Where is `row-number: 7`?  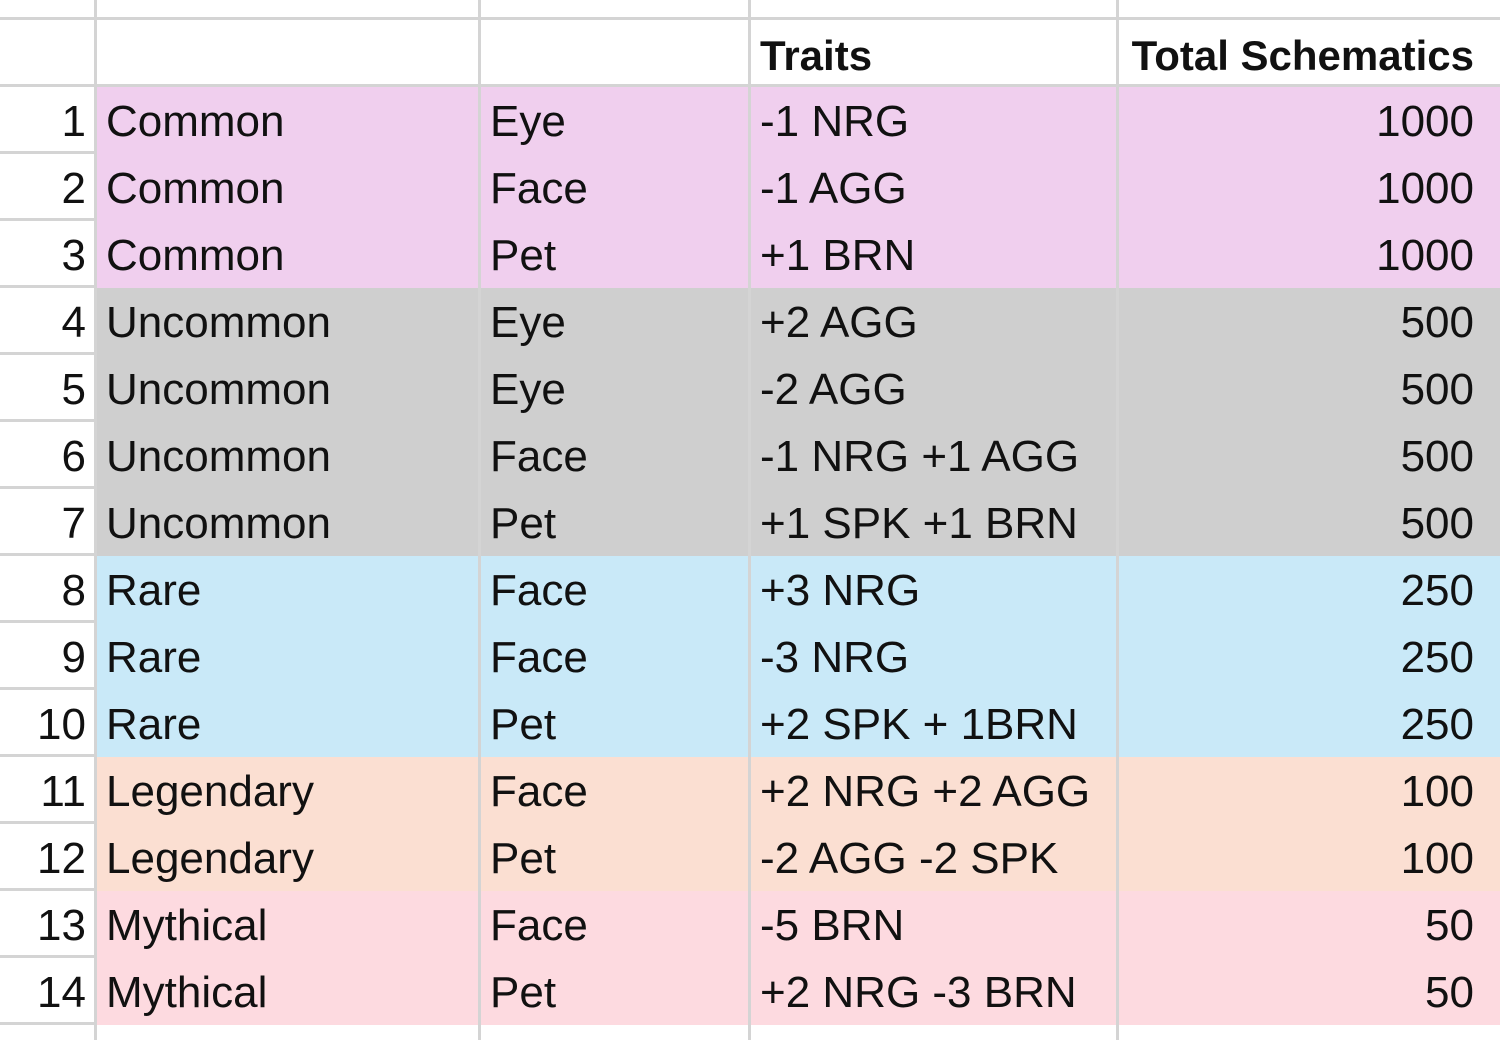
row-number: 7 is located at coordinates (73, 523).